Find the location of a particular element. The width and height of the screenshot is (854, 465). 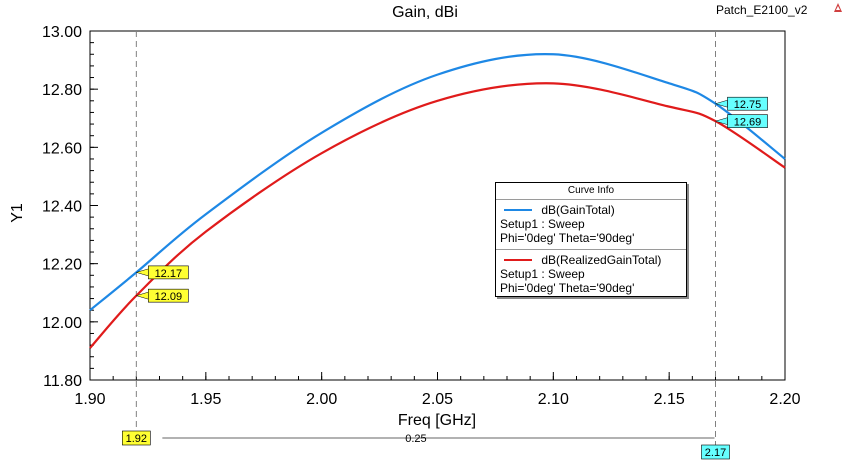

legend-entry-name: dB(GainTotal) is located at coordinates (578, 209).